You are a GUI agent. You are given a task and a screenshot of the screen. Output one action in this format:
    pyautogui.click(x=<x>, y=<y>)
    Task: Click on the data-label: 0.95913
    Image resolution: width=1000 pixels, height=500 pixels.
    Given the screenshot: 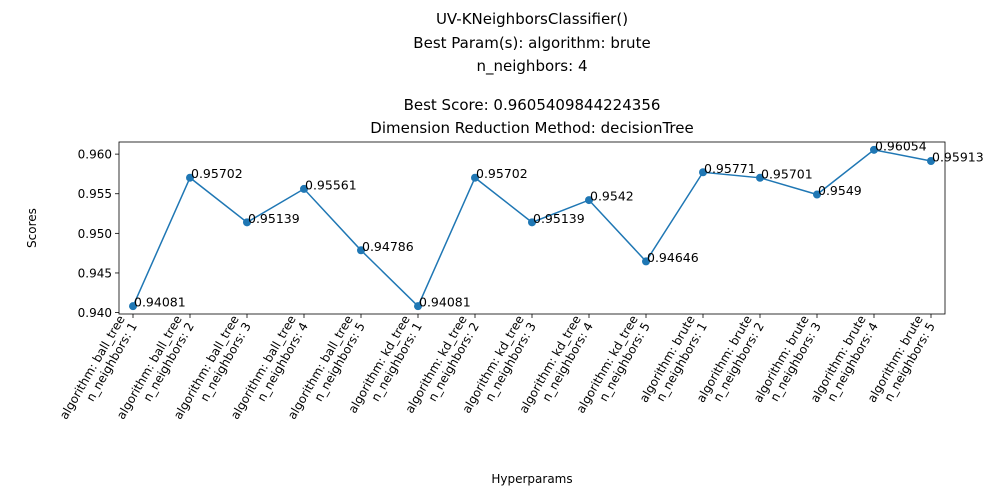 What is the action you would take?
    pyautogui.click(x=958, y=157)
    